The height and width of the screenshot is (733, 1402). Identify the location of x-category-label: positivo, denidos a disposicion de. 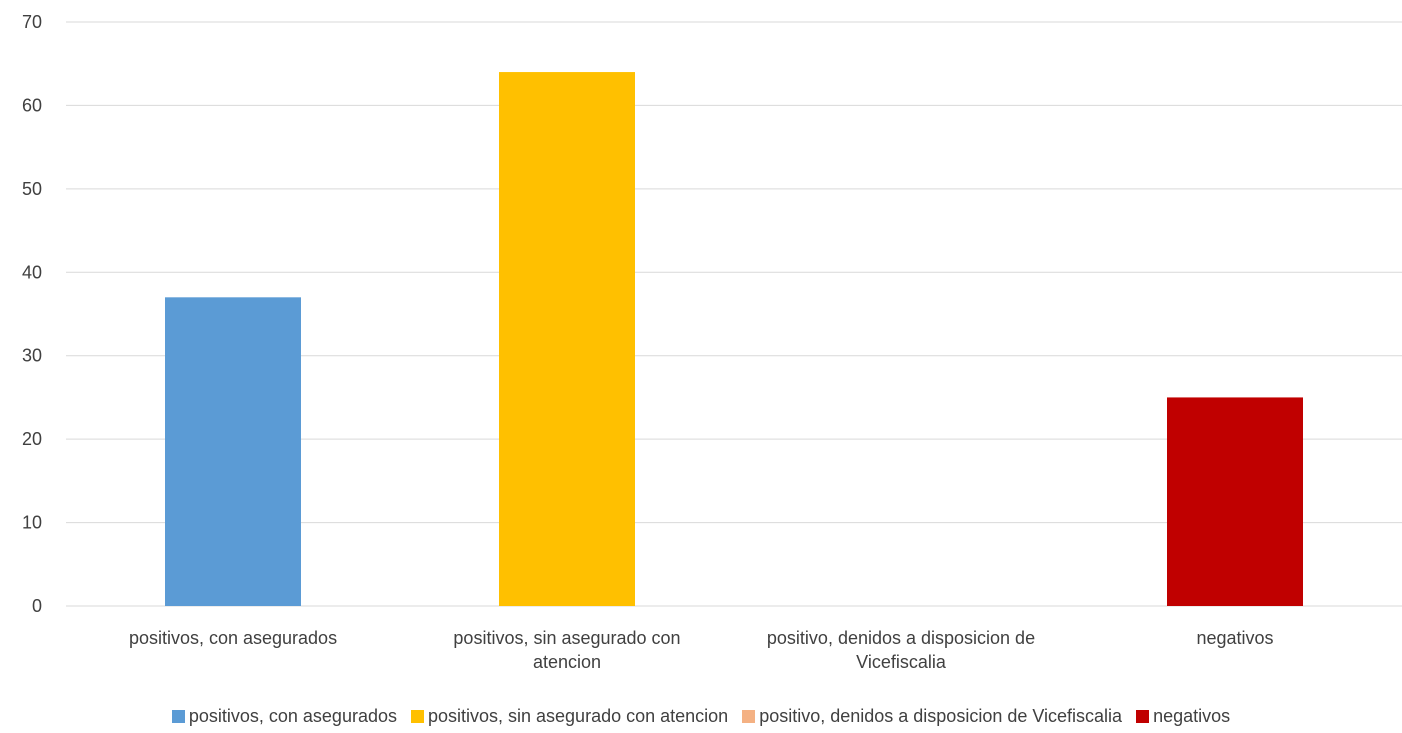
(901, 638).